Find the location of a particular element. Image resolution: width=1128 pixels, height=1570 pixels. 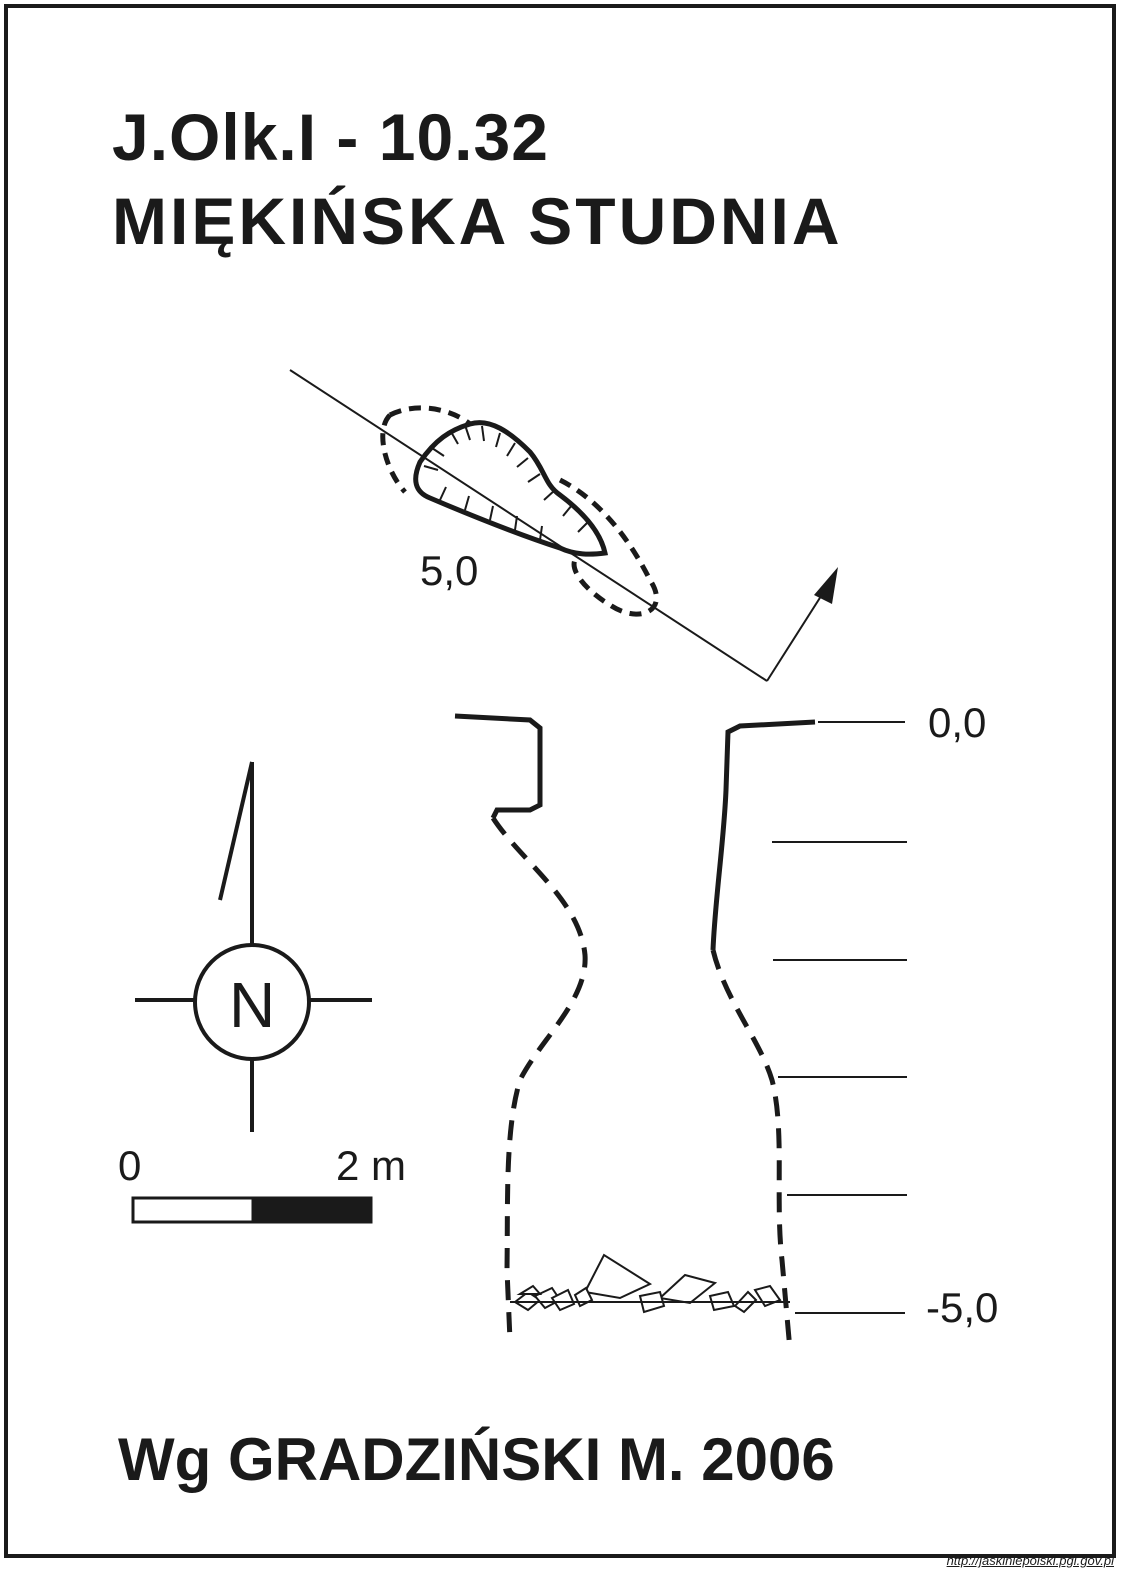

plan-dashed-outline is located at coordinates (519, 511).